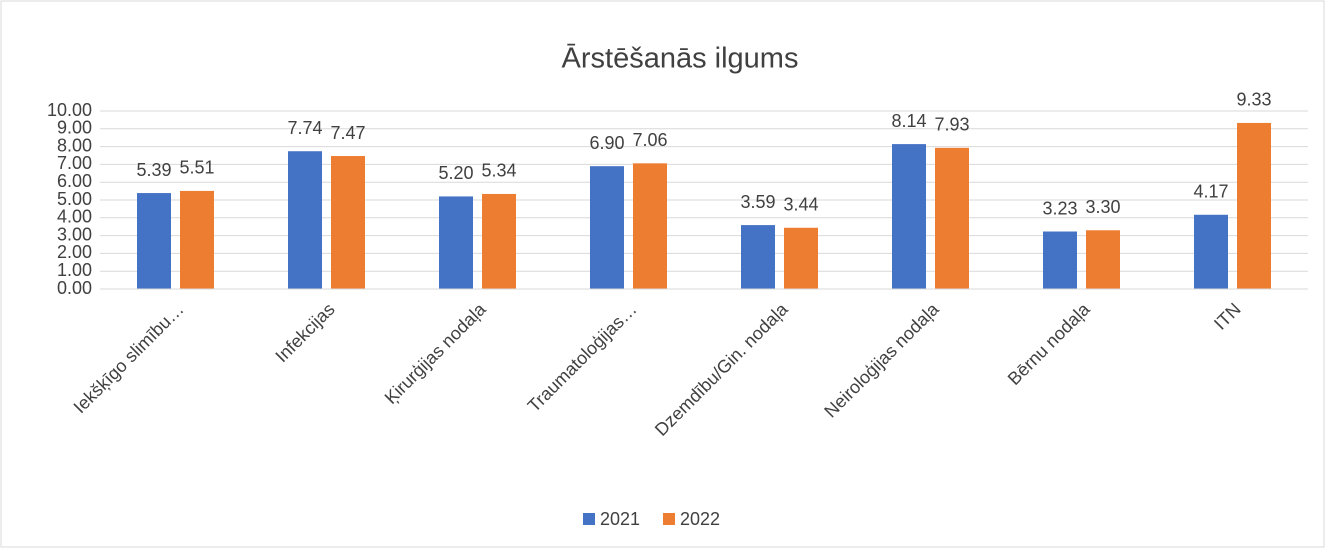 This screenshot has height=548, width=1326. I want to click on y-tick-label: 4.00, so click(74, 217).